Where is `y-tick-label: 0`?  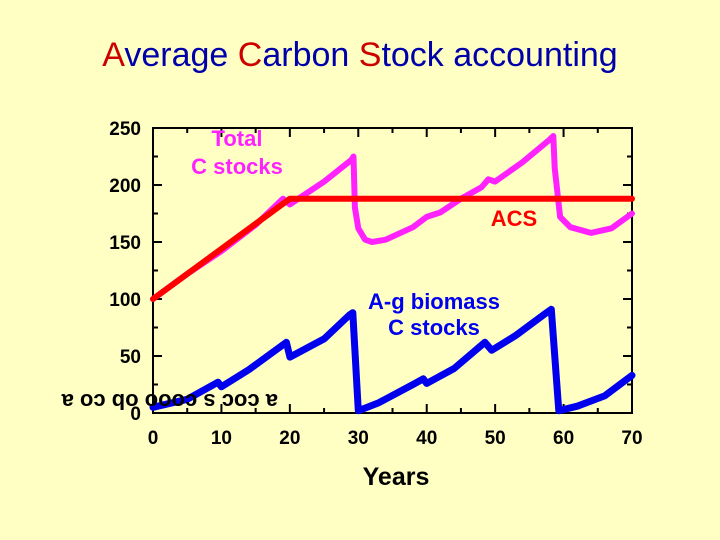
y-tick-label: 0 is located at coordinates (135, 414).